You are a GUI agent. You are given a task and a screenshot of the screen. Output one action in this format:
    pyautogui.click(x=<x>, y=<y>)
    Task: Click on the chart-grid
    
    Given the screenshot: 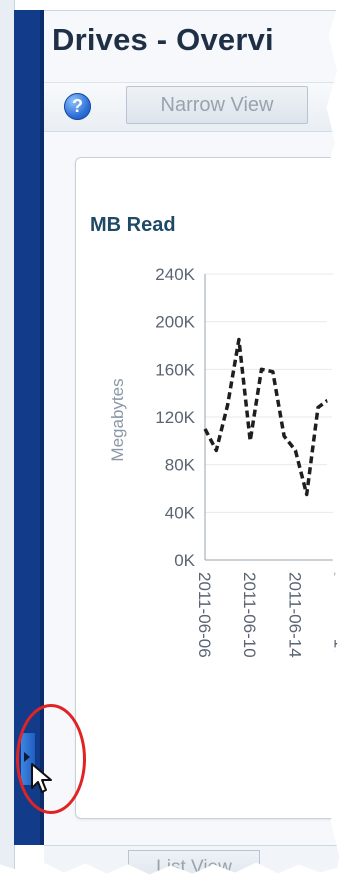 What is the action you would take?
    pyautogui.click(x=275, y=393)
    